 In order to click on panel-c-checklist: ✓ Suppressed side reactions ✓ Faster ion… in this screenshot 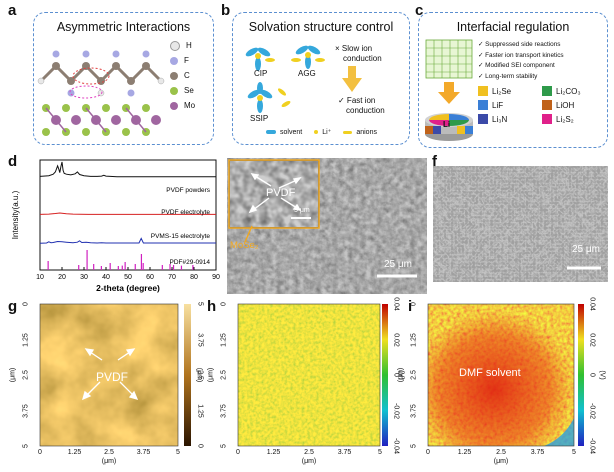, I will do `click(521, 61)`.